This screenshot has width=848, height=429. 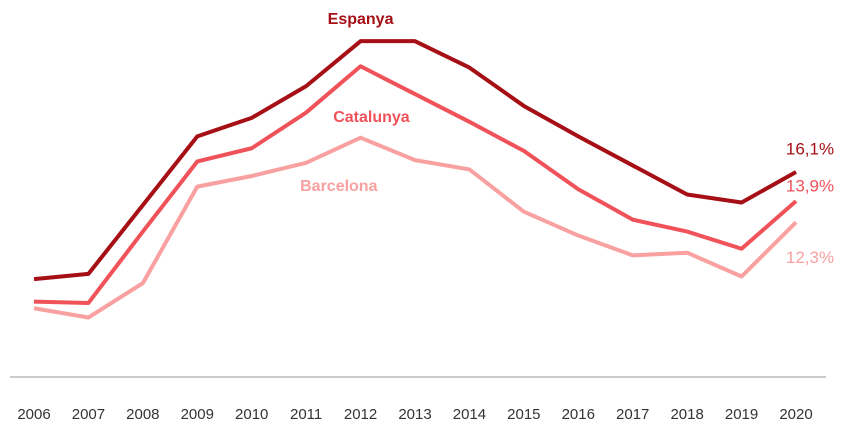 What do you see at coordinates (251, 414) in the screenshot?
I see `x-tick-label: 2010` at bounding box center [251, 414].